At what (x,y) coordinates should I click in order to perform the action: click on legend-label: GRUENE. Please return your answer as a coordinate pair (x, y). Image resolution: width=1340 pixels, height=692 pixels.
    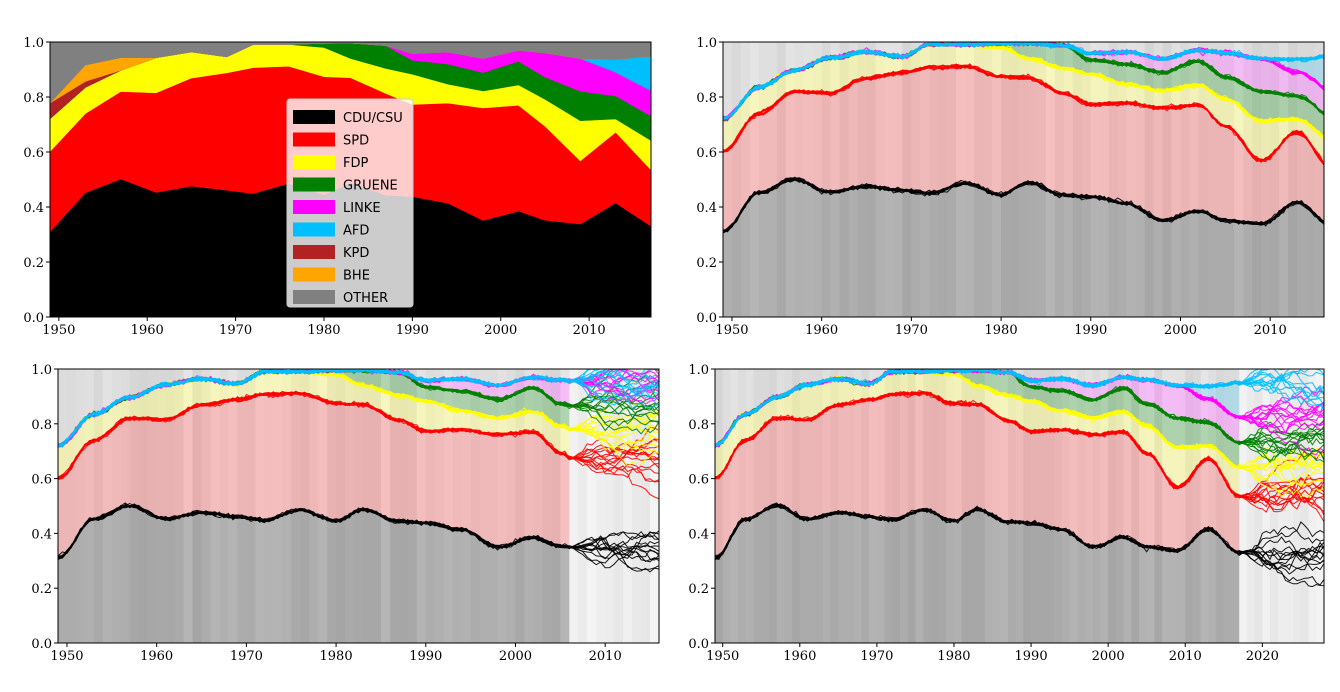
    Looking at the image, I should click on (370, 186).